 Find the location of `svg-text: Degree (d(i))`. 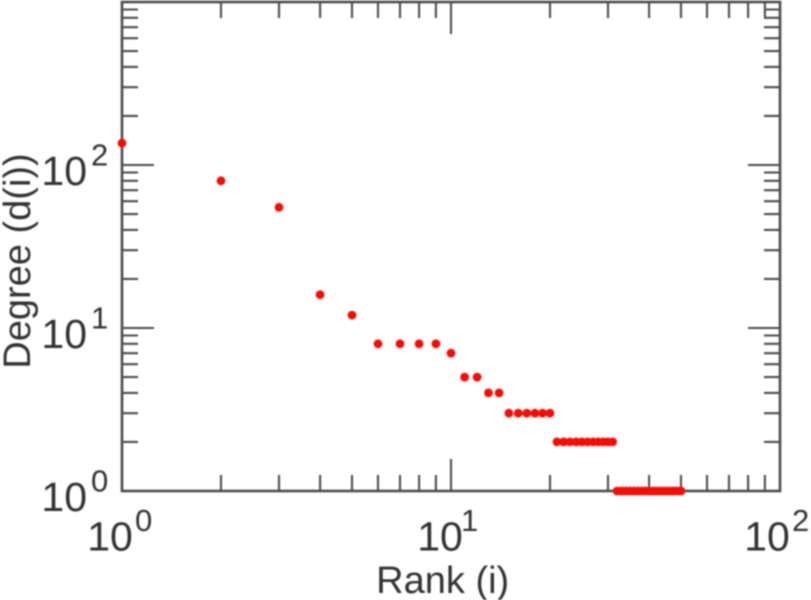

svg-text: Degree (d(i)) is located at coordinates (19, 260).